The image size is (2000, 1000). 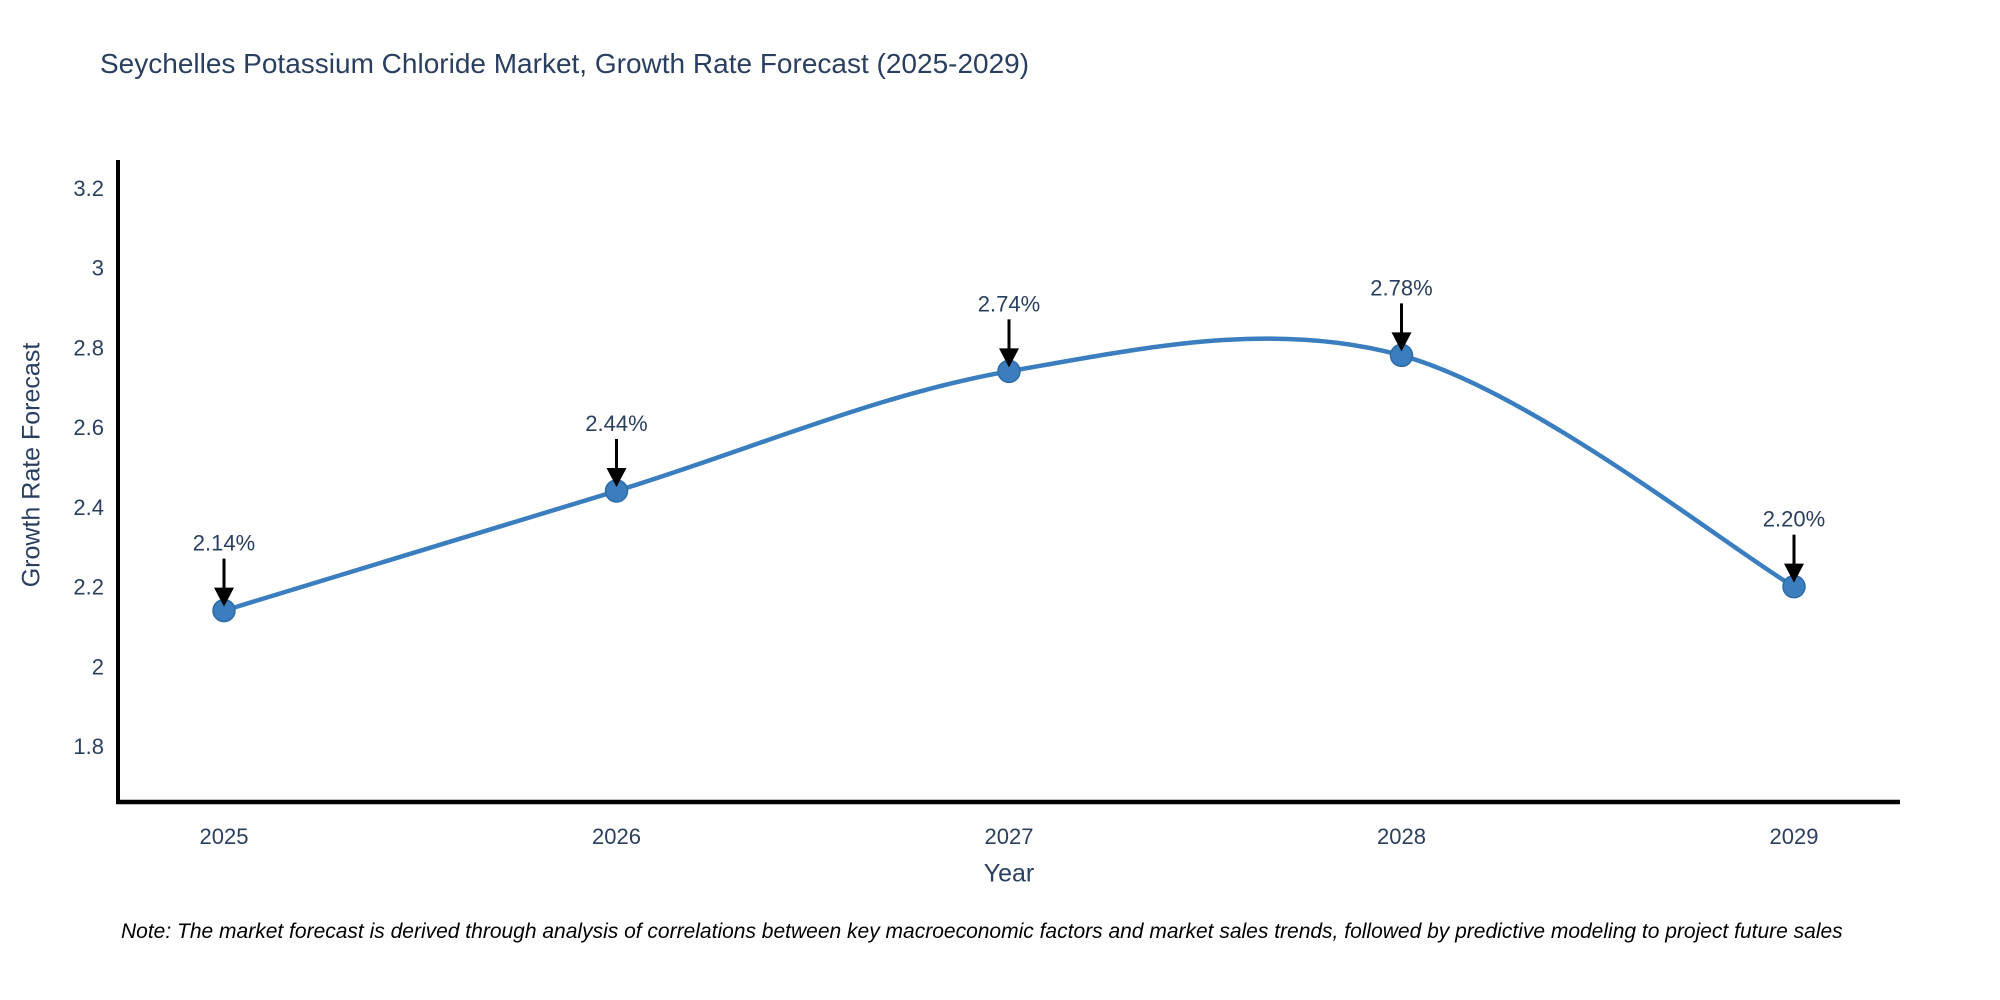 What do you see at coordinates (88, 507) in the screenshot?
I see `y-tick-label: 2.4` at bounding box center [88, 507].